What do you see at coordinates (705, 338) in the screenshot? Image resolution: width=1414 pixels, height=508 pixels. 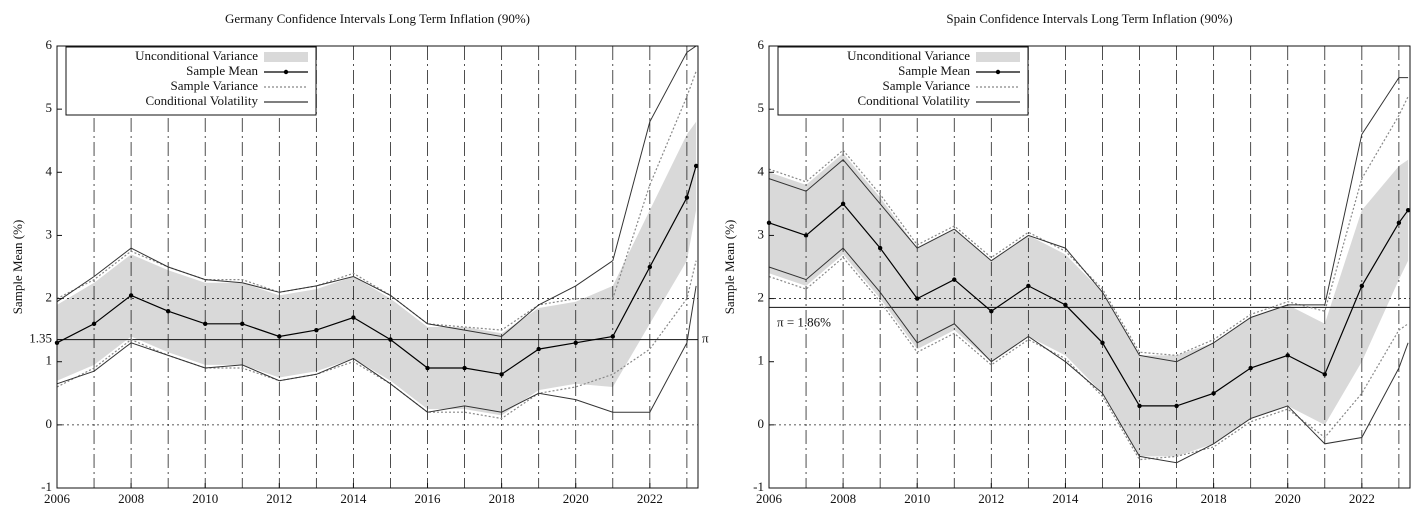 I see `pi-label: π` at bounding box center [705, 338].